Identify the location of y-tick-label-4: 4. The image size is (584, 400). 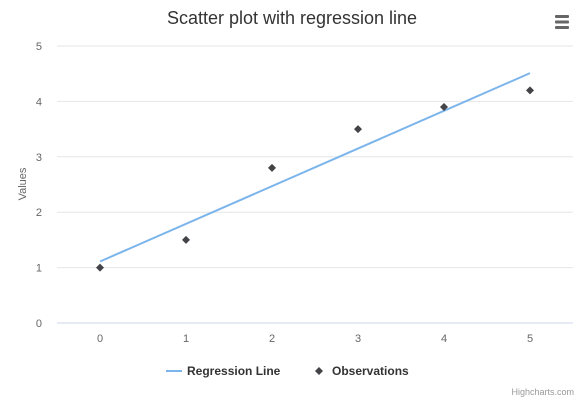
(39, 102).